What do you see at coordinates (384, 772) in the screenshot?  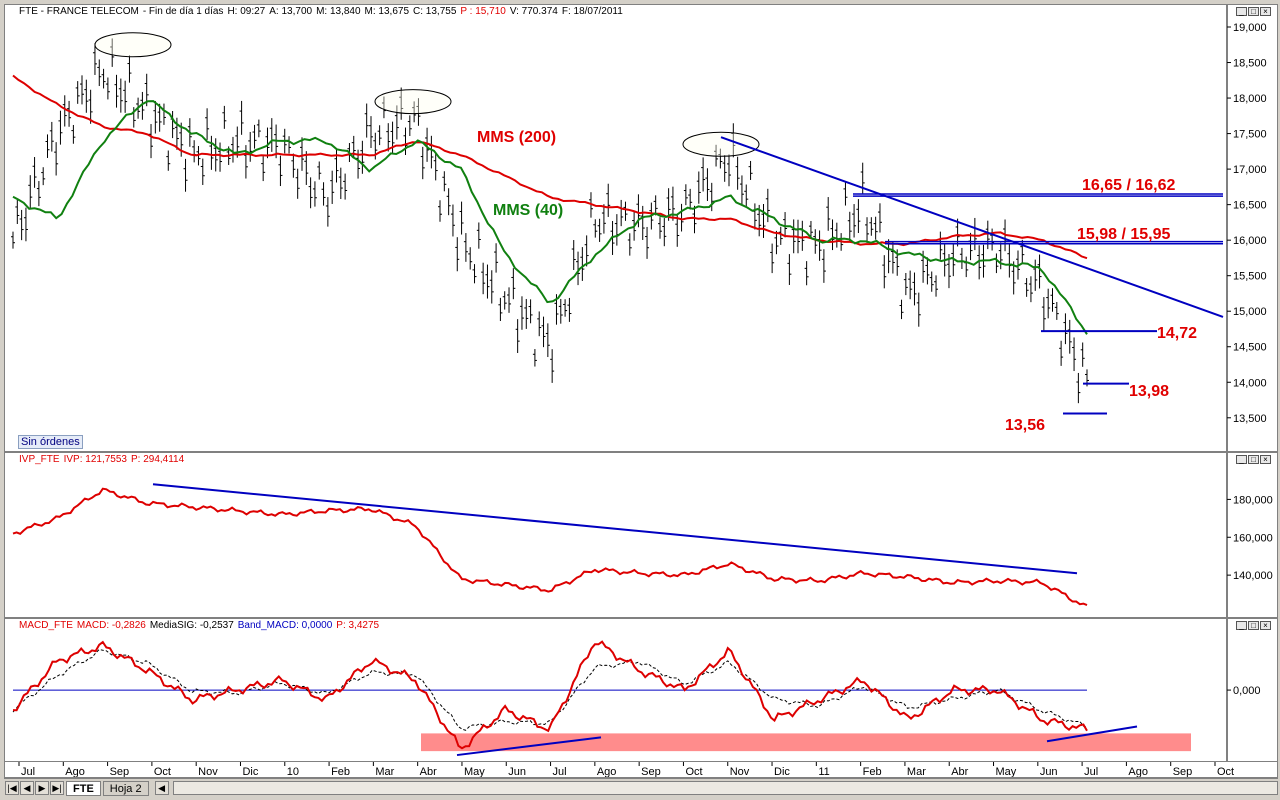 I see `x-tick-label: Mar` at bounding box center [384, 772].